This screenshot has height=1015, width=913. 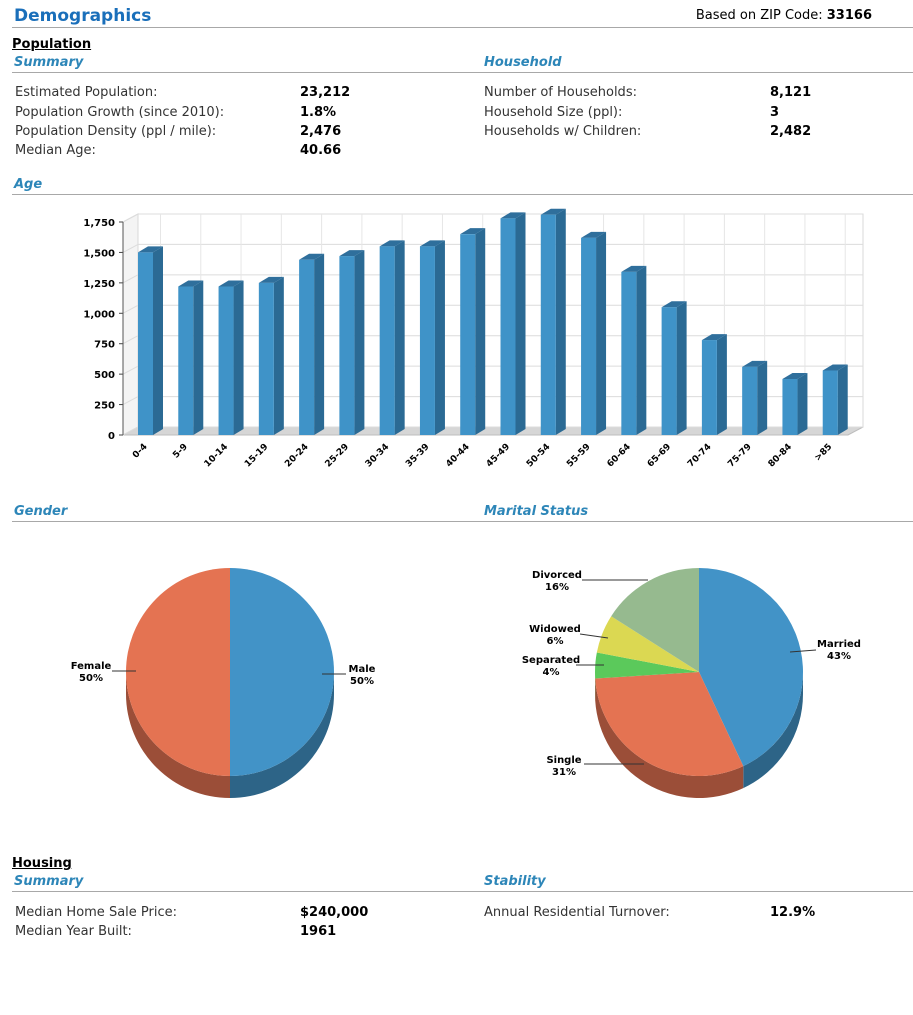 I want to click on age-x-tick-label: 5-9, so click(x=180, y=451).